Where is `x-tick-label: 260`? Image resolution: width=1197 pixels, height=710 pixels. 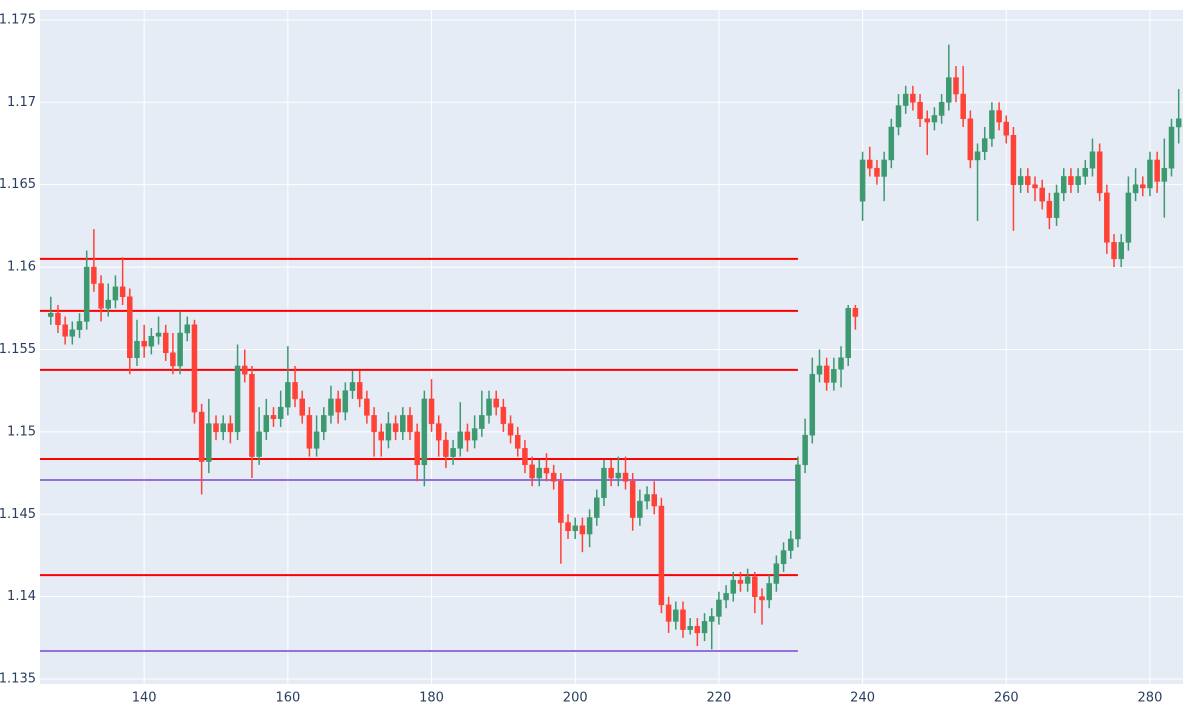 x-tick-label: 260 is located at coordinates (1006, 698).